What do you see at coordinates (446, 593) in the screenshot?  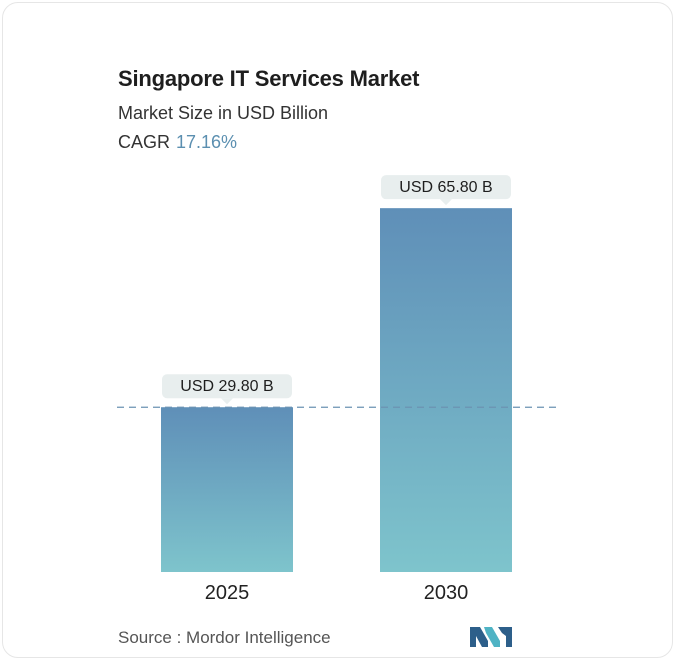 I see `x-tick-label: 2030` at bounding box center [446, 593].